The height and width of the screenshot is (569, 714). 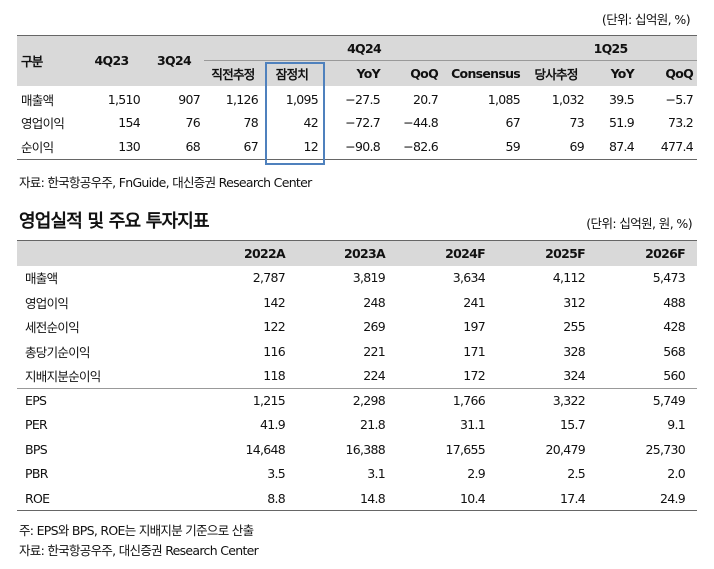 What do you see at coordinates (124, 100) in the screenshot?
I see `cell: 1,510` at bounding box center [124, 100].